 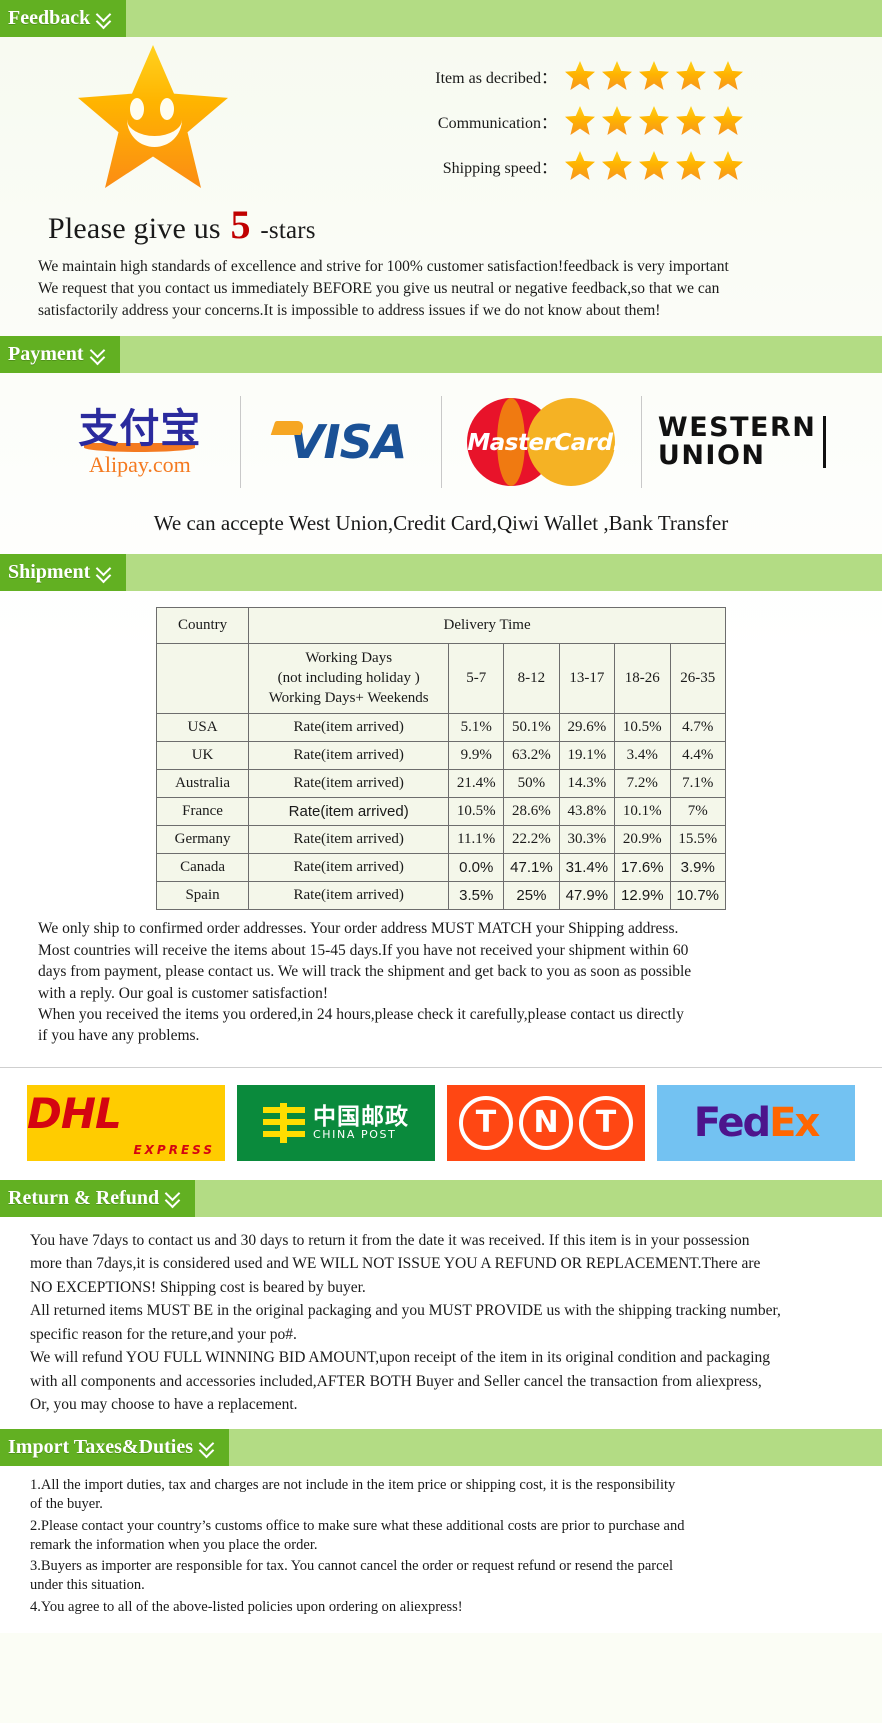 What do you see at coordinates (642, 896) in the screenshot?
I see `cell-value: 12.9%` at bounding box center [642, 896].